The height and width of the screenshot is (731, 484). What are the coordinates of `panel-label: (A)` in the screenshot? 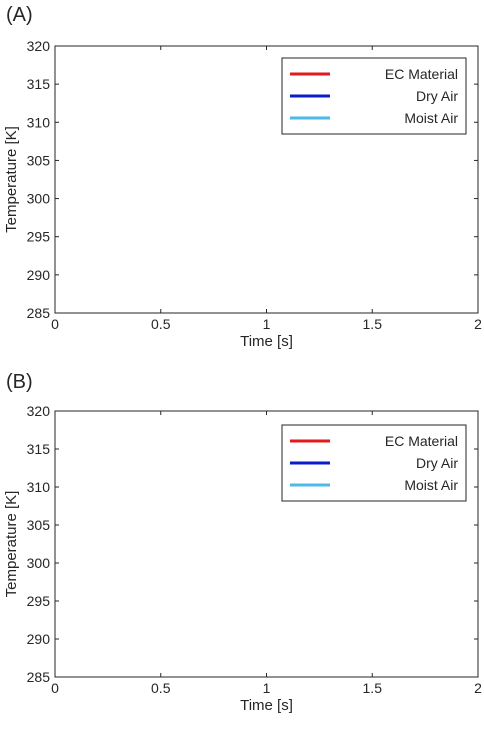 It's located at (19, 15).